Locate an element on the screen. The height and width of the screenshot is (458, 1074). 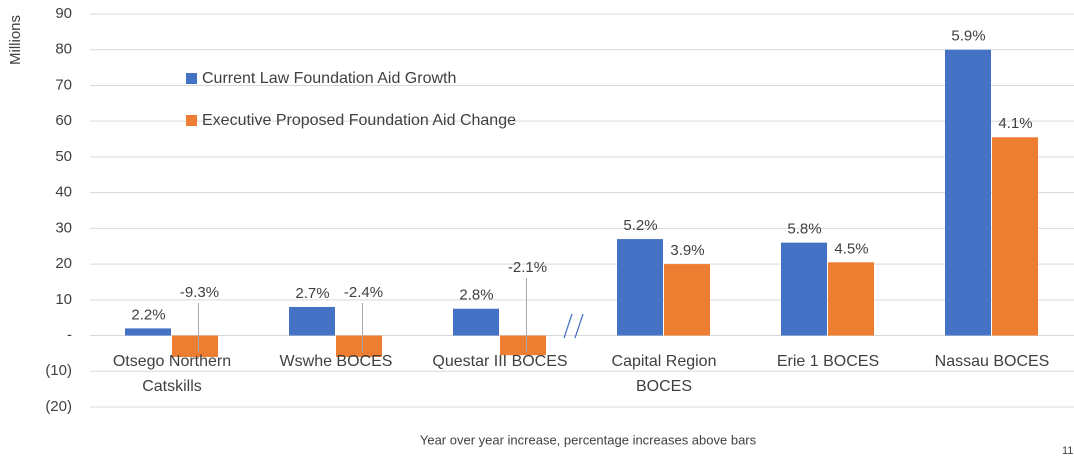
legend-label: Executive Proposed Foundation Aid Change is located at coordinates (359, 120).